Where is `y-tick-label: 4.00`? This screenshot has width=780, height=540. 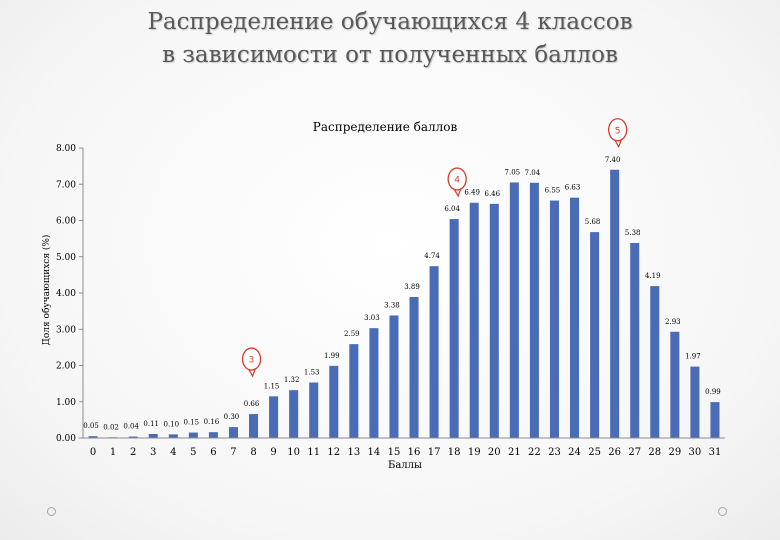
y-tick-label: 4.00 is located at coordinates (66, 294).